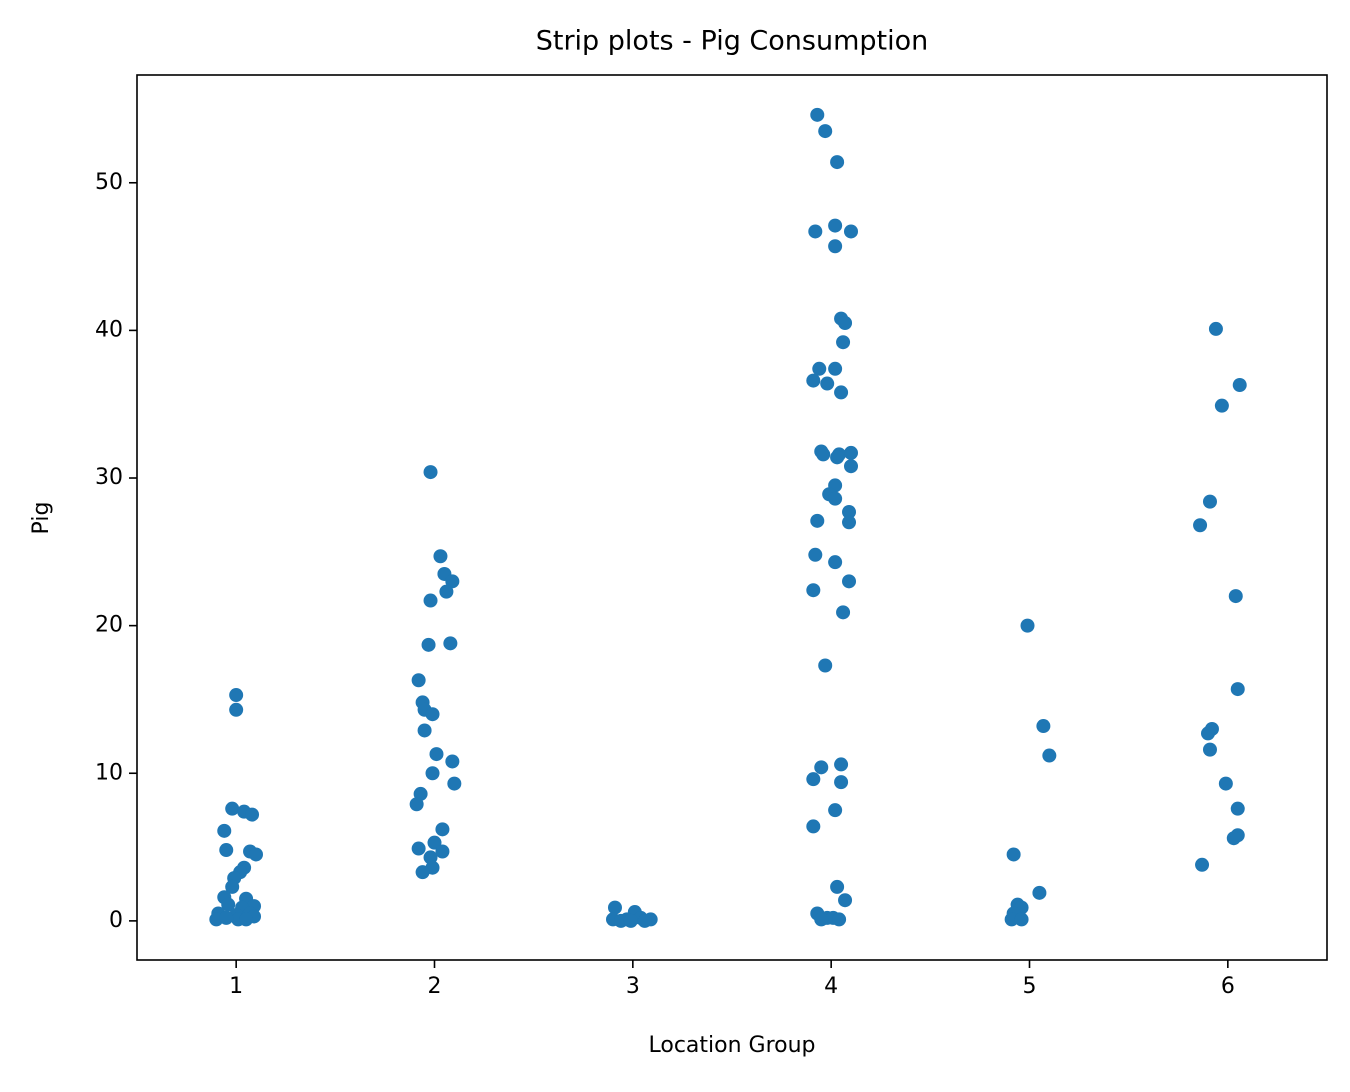 The image size is (1350, 1092). Describe the element at coordinates (1030, 986) in the screenshot. I see `x-tick-label: 5` at that location.